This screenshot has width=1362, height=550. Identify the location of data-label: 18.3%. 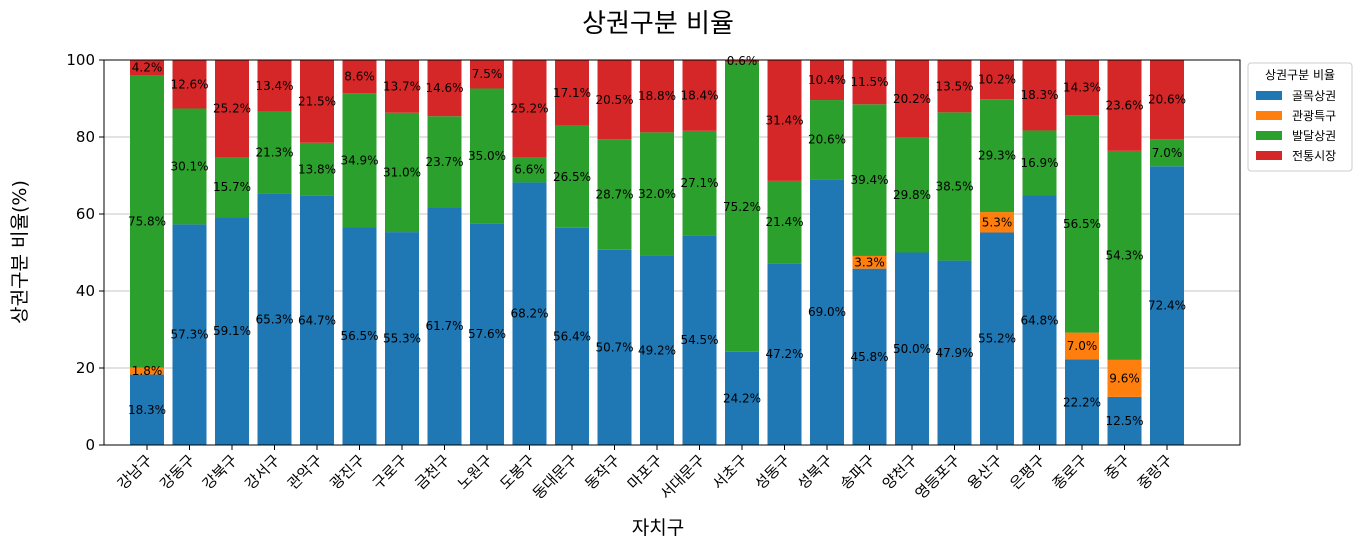
(1039, 95).